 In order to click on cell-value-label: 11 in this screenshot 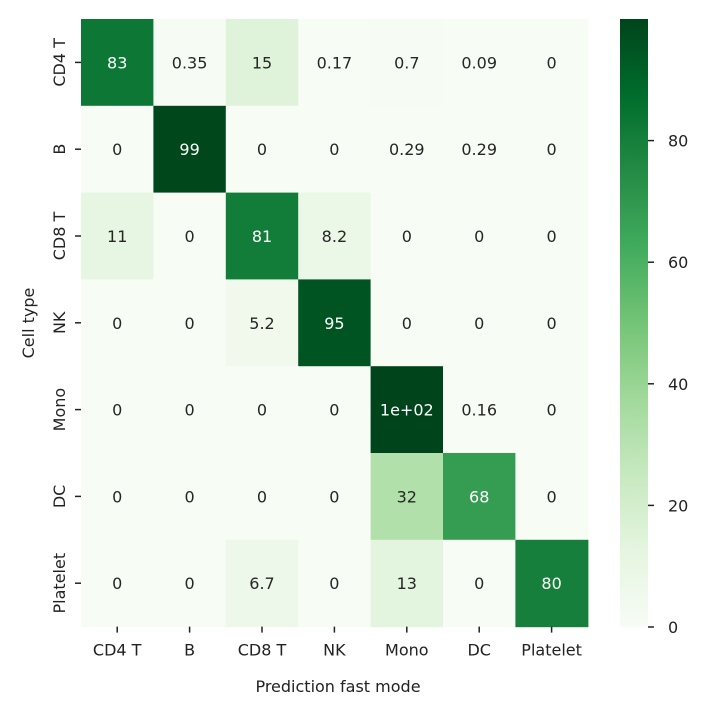, I will do `click(117, 236)`.